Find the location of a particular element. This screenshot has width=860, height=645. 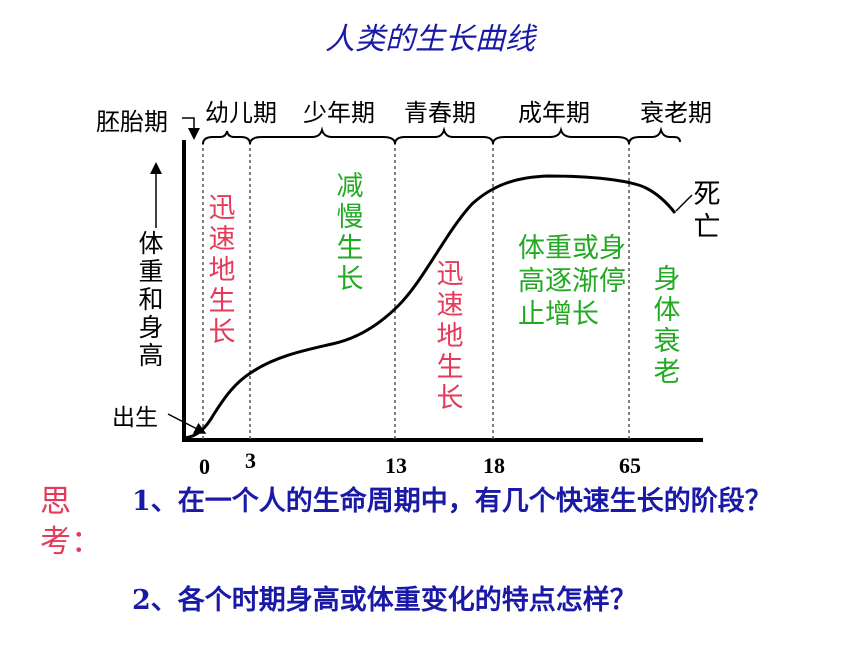

note-rapid-growth-1: 迅速地生长 is located at coordinates (222, 270).